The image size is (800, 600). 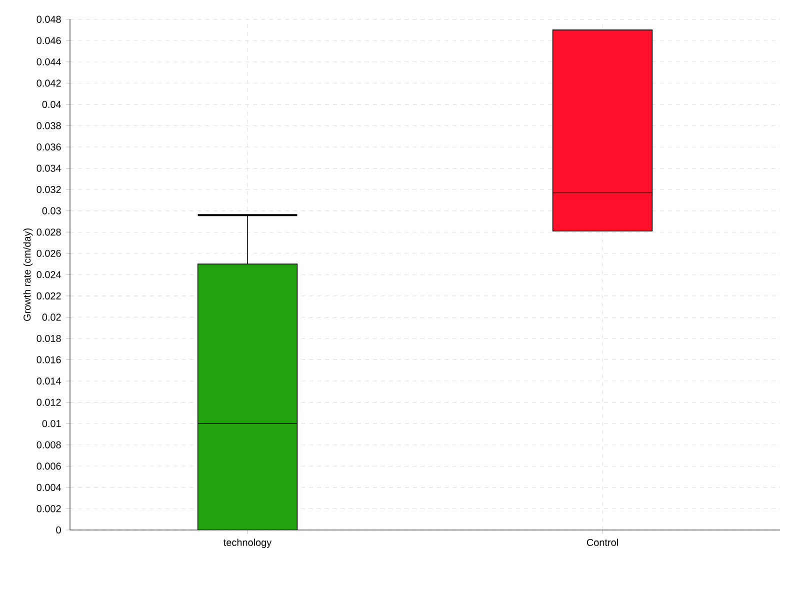 I want to click on y-tick-label: 0.01, so click(x=51, y=424).